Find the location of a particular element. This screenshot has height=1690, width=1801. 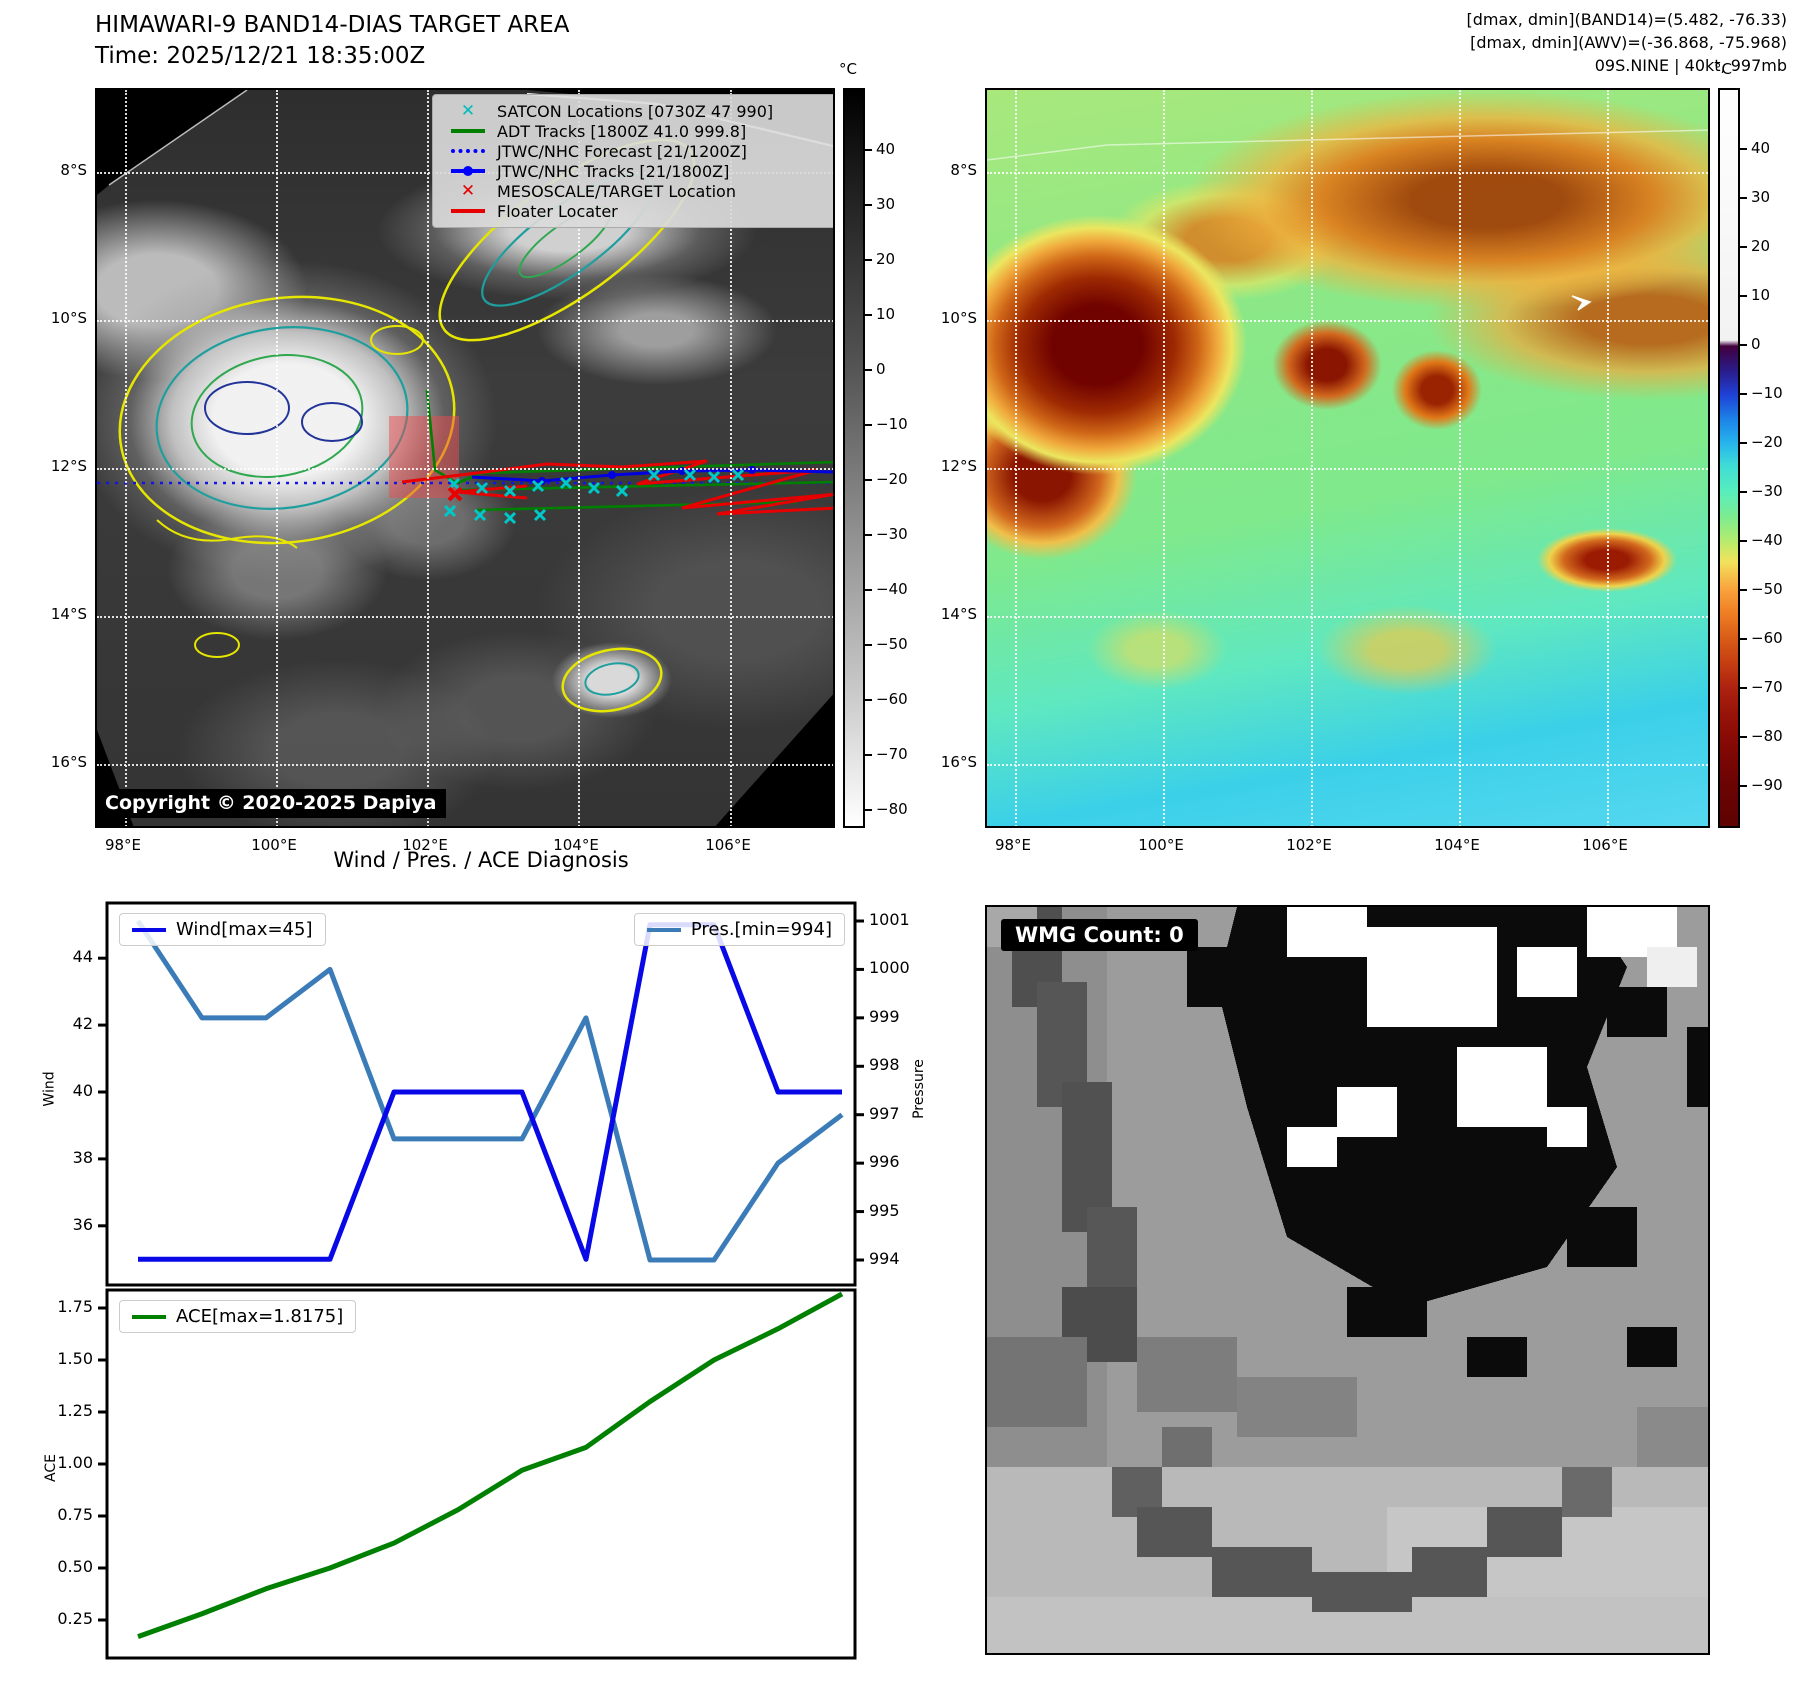

colorbar-tick-label: 30 is located at coordinates (1761, 197).